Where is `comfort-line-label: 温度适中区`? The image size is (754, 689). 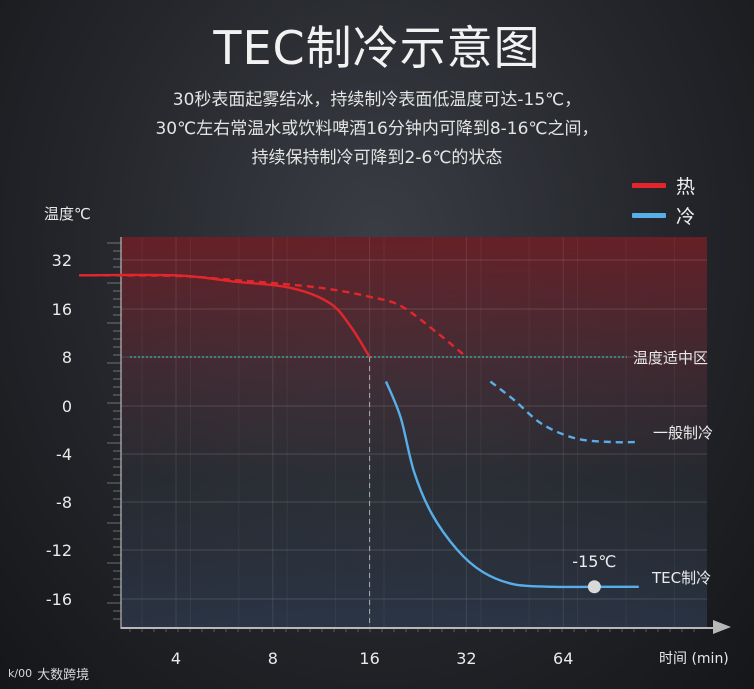
comfort-line-label: 温度适中区 is located at coordinates (670, 358).